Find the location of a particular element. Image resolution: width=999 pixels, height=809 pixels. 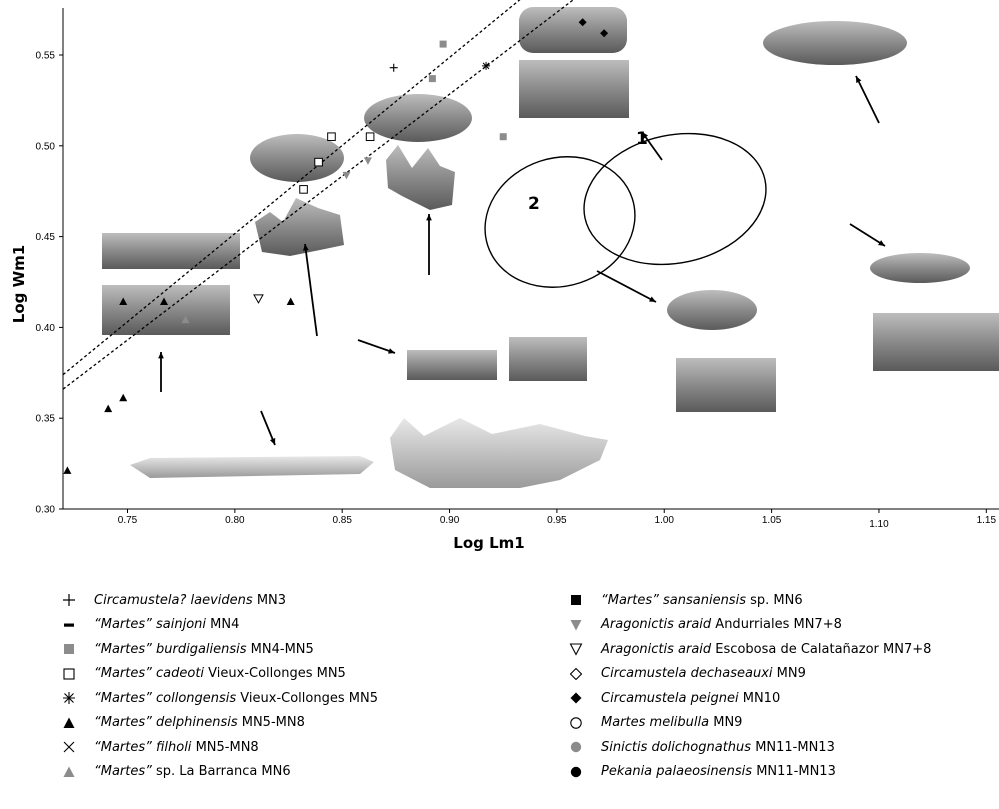

open-diamond-icon is located at coordinates (576, 674).